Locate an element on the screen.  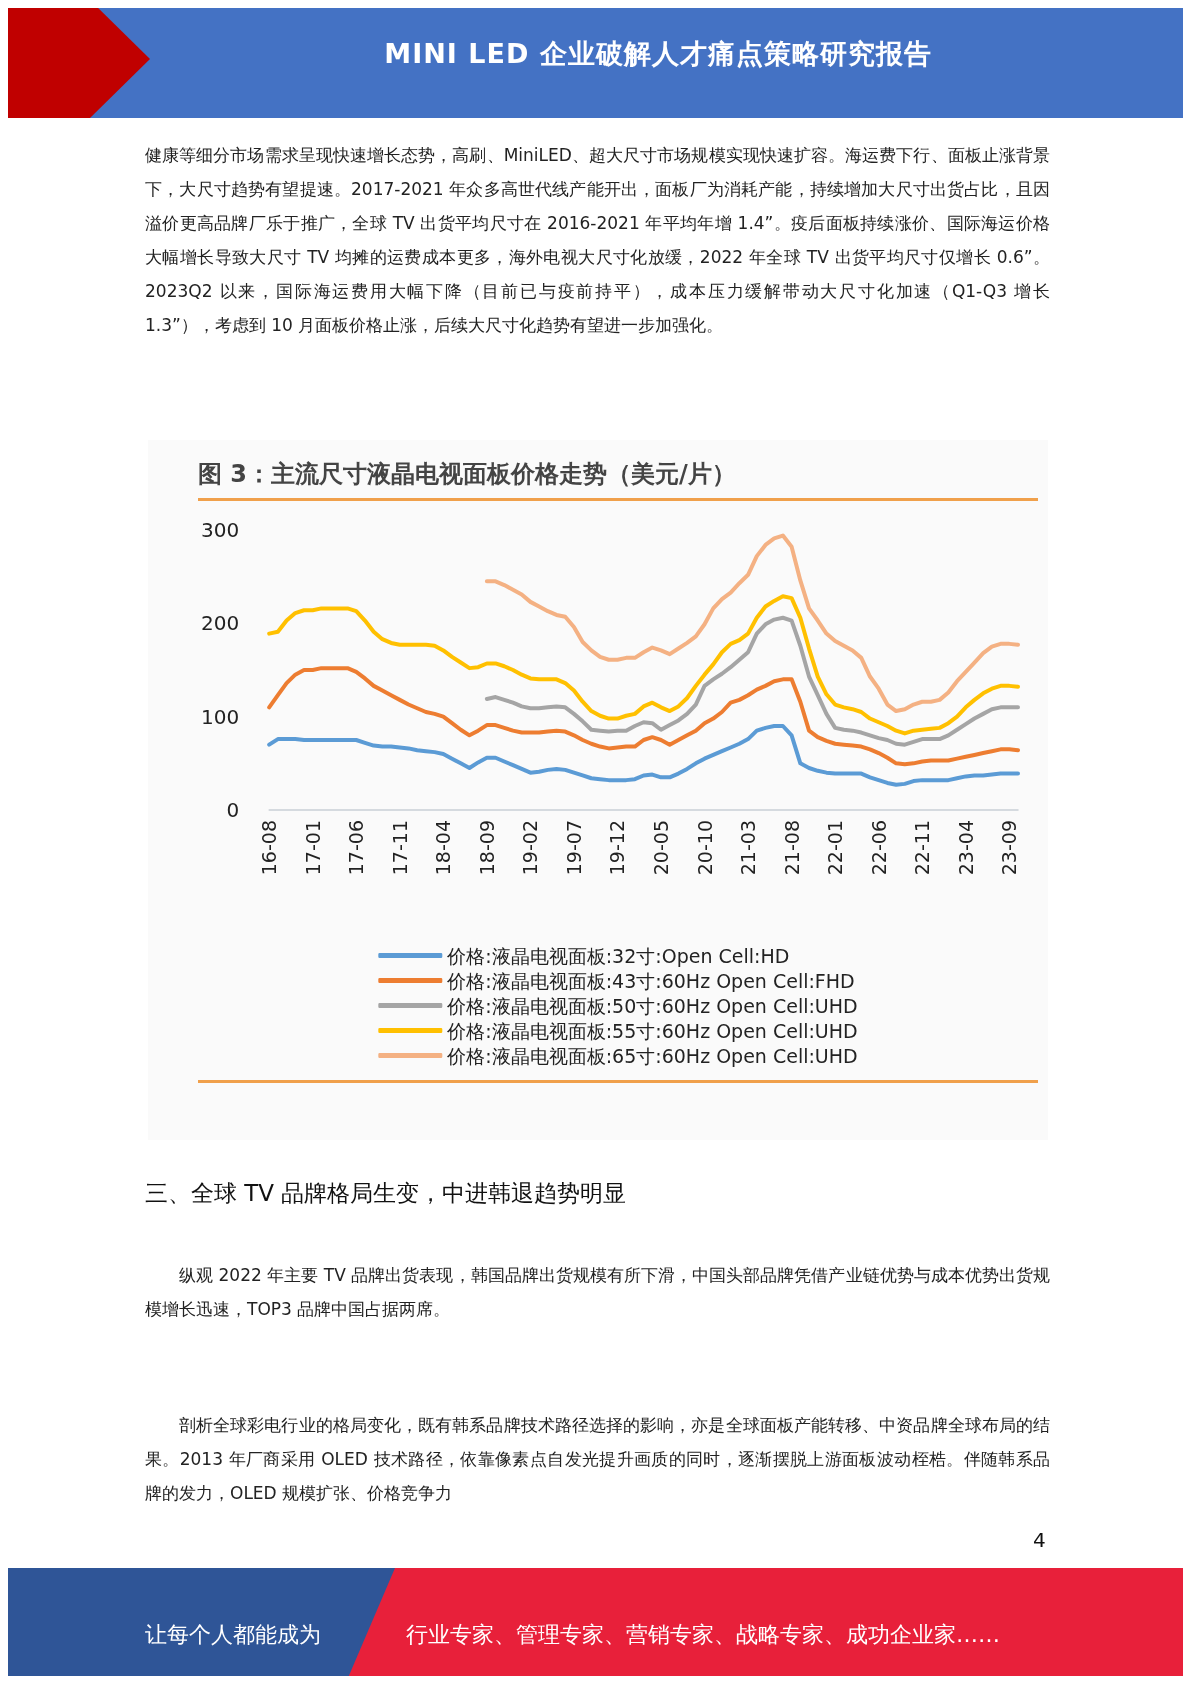
x-tick-label: 18-04 is located at coordinates (443, 848).